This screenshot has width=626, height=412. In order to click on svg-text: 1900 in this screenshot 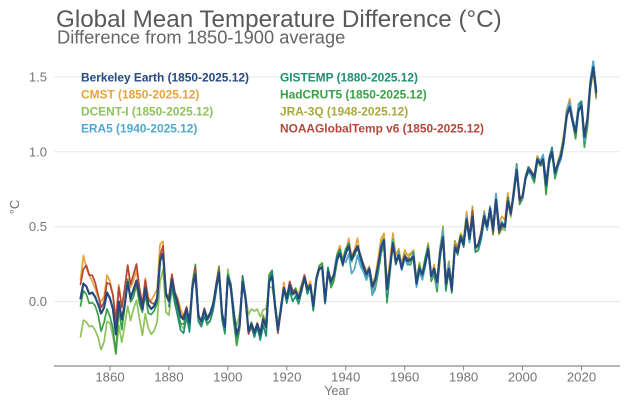, I will do `click(227, 377)`.